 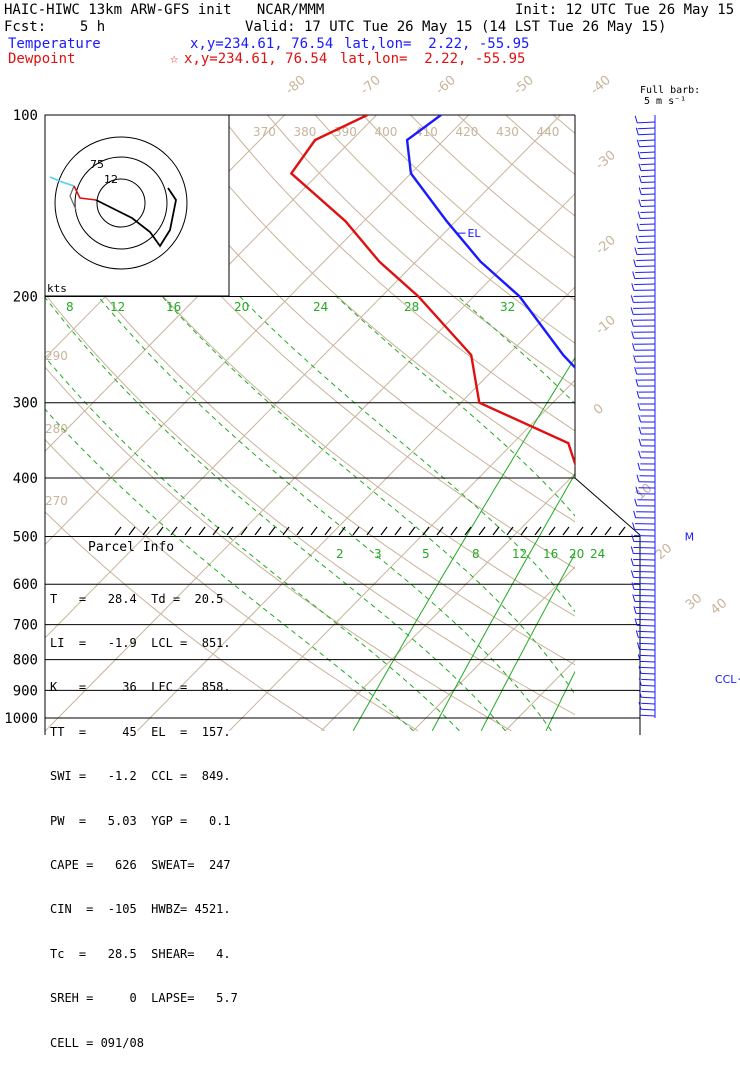 I want to click on pressure-tick-label: 1000, so click(x=21, y=719).